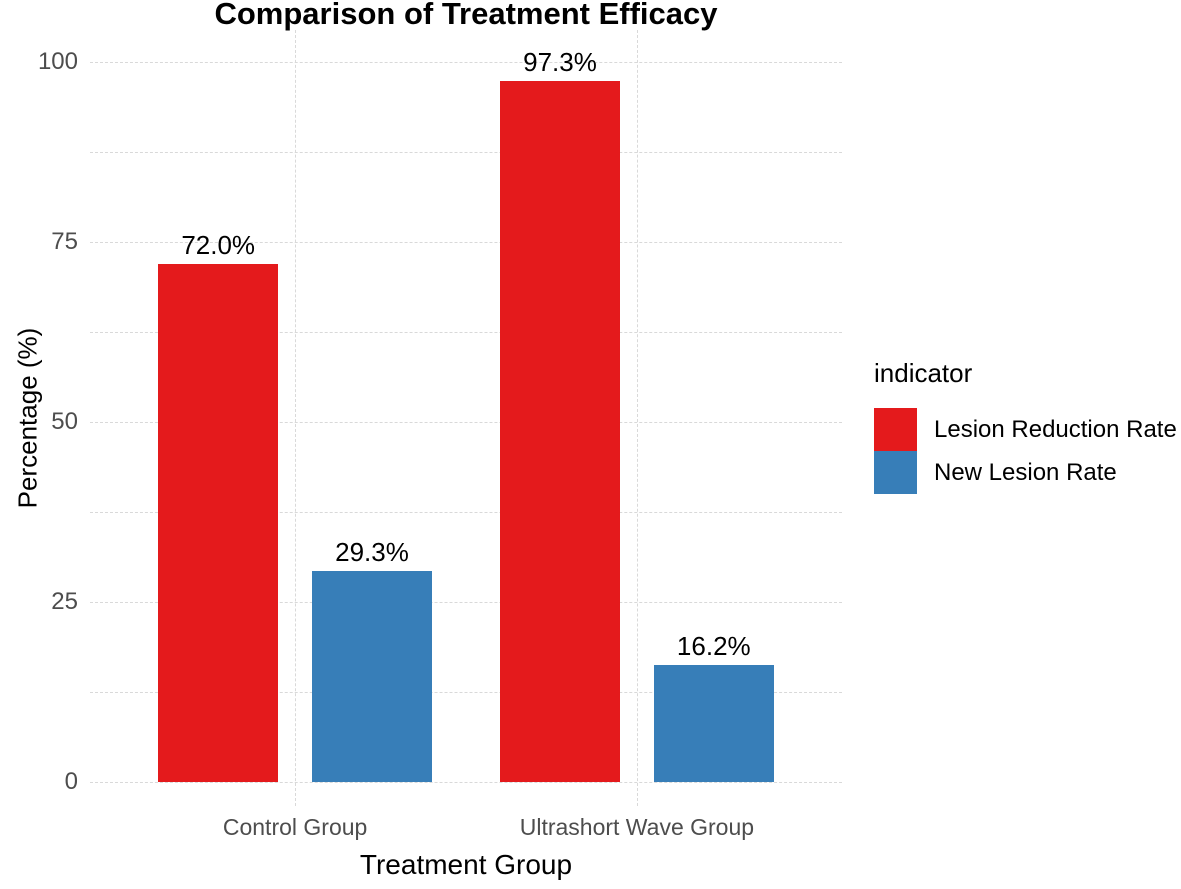 The image size is (1181, 889). I want to click on bar-lesion-reduction-rate-control-group, so click(218, 522).